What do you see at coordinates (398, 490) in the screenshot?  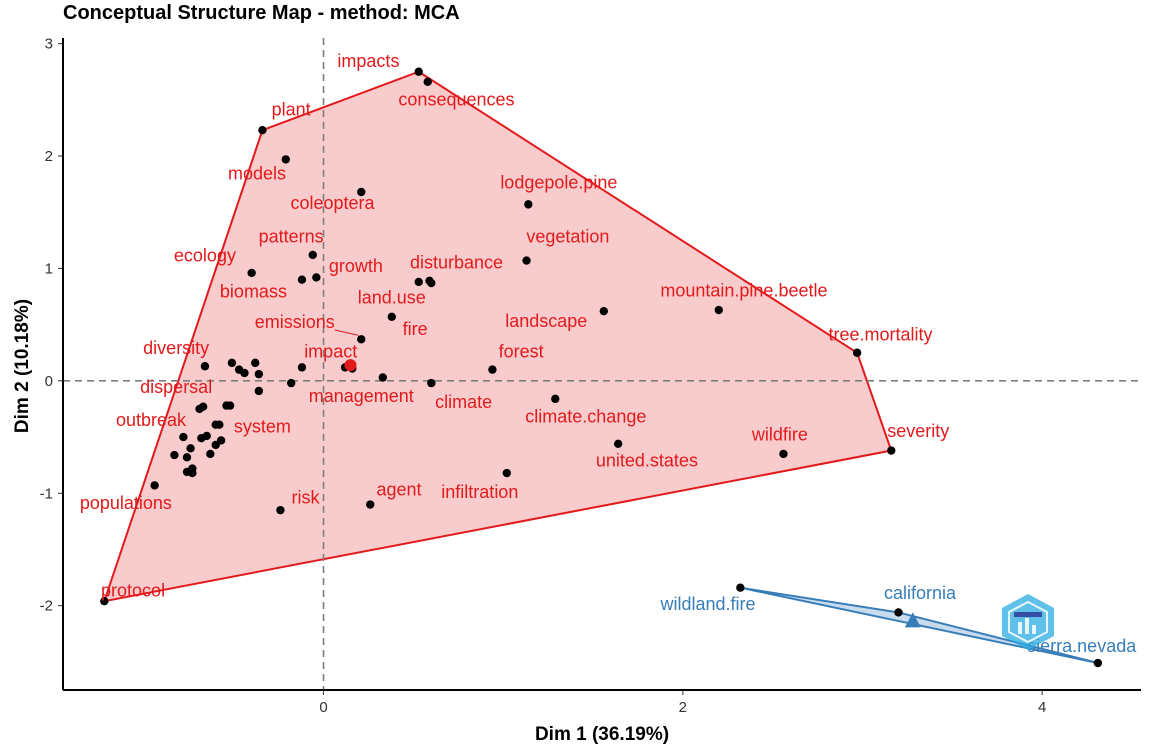 I see `label-agent: agent` at bounding box center [398, 490].